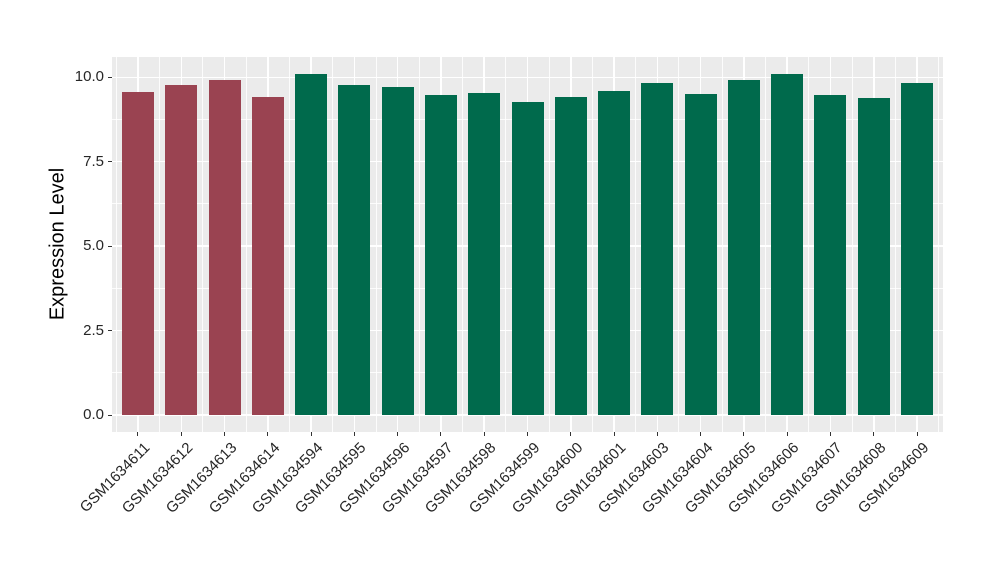 This screenshot has width=1000, height=580. Describe the element at coordinates (137, 254) in the screenshot. I see `bar-GSM1634611` at that location.